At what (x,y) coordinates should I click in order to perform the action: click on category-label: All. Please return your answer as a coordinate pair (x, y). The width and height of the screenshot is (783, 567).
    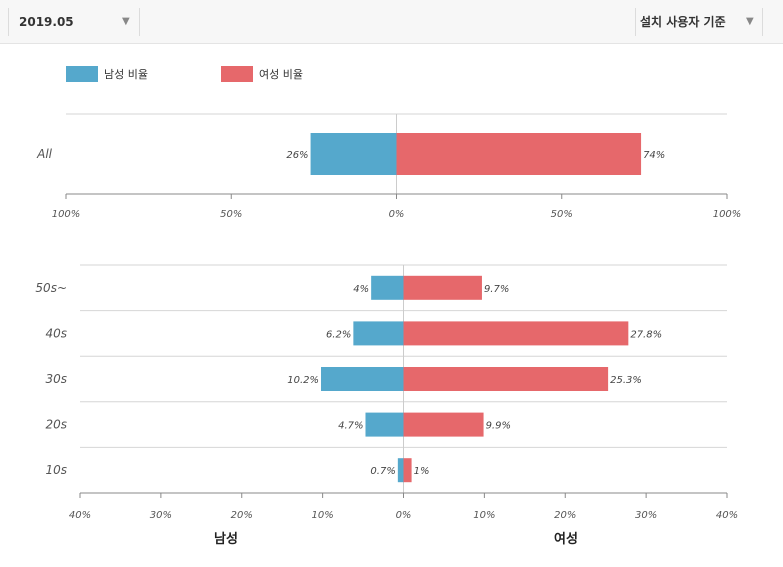
    Looking at the image, I should click on (44, 154).